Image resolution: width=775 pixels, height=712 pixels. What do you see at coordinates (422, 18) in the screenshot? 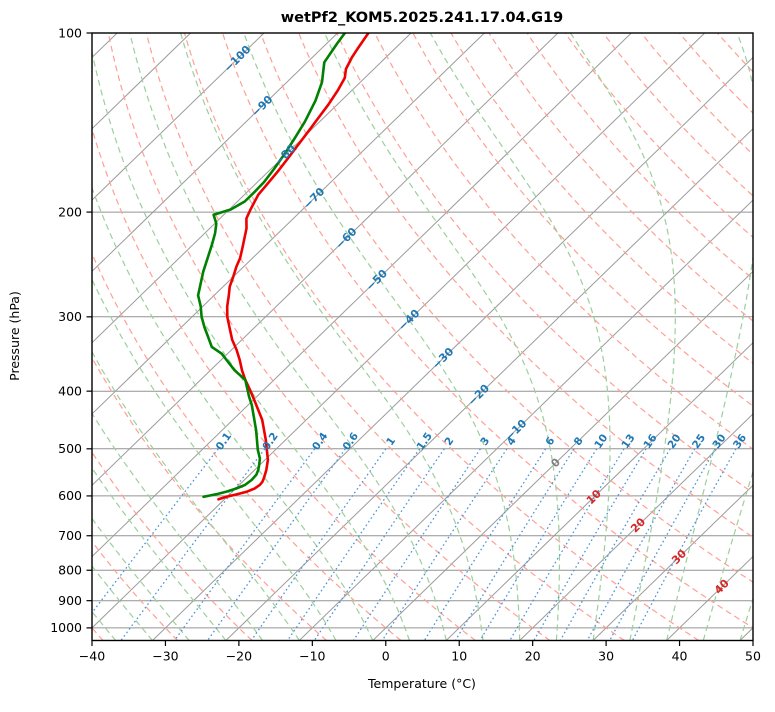
I see `chart-title: wetPf2_KOM5.2025.241.17.04.G19` at bounding box center [422, 18].